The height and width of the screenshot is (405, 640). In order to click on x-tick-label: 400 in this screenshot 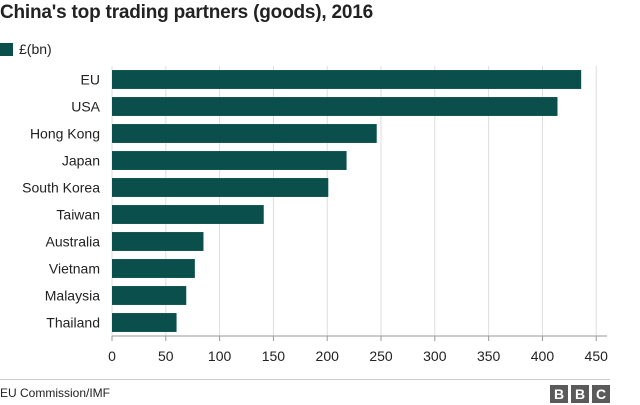, I will do `click(543, 356)`.